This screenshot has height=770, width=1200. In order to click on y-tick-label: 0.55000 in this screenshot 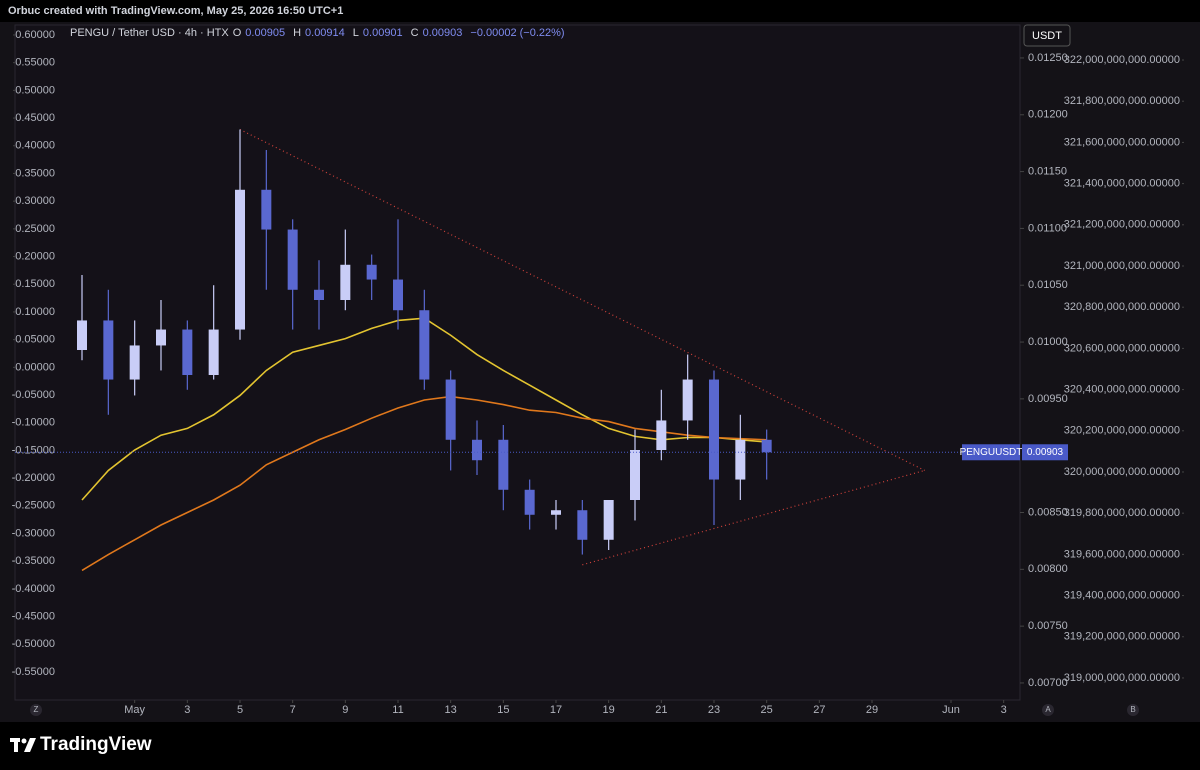, I will do `click(35, 63)`.